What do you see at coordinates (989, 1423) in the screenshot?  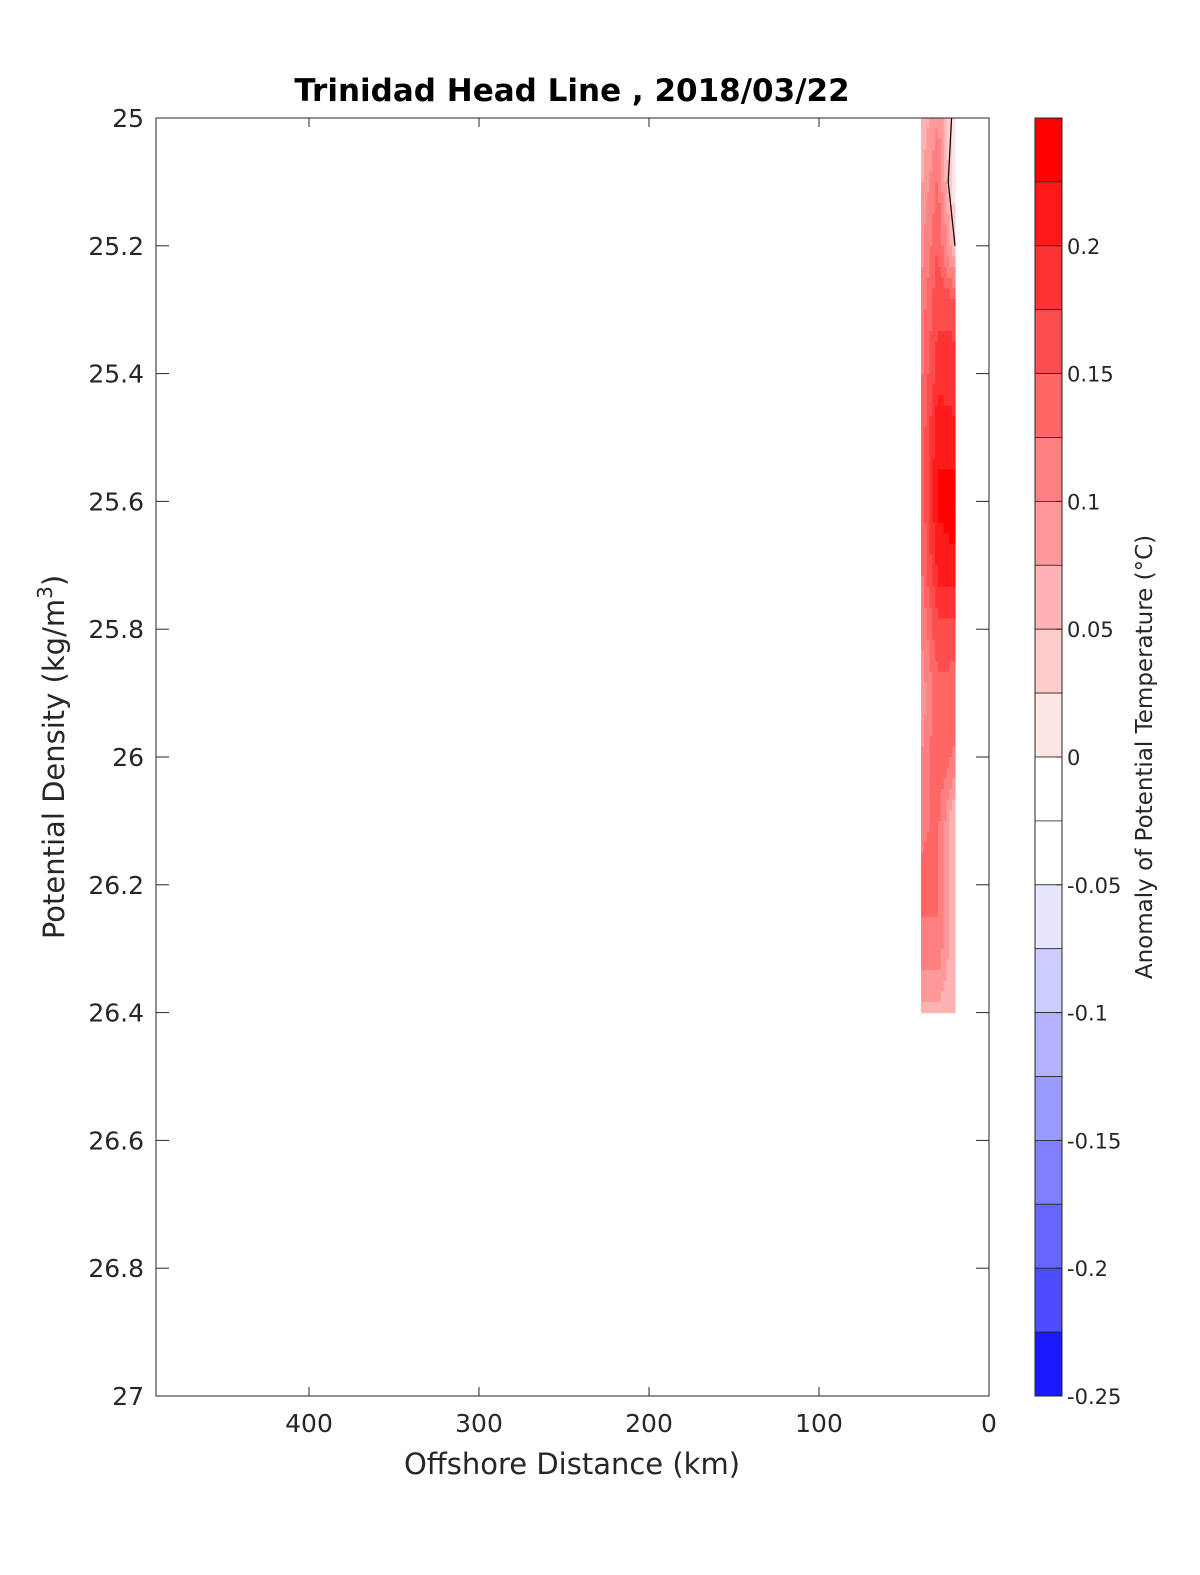 I see `x-tick-label: 0` at bounding box center [989, 1423].